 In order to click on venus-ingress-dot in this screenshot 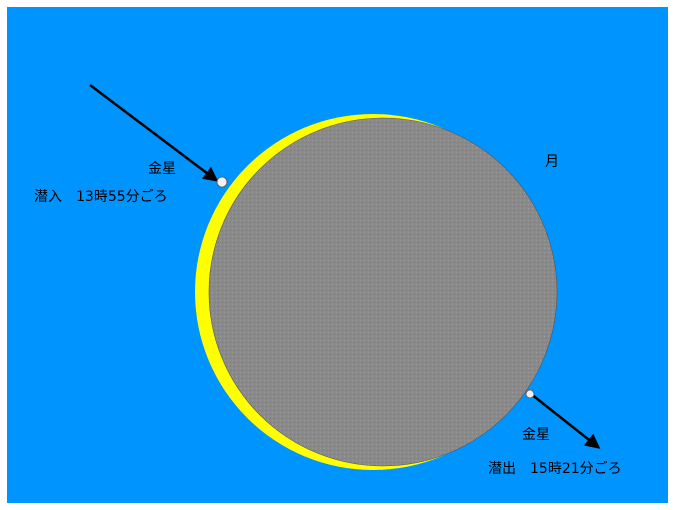, I will do `click(222, 182)`.